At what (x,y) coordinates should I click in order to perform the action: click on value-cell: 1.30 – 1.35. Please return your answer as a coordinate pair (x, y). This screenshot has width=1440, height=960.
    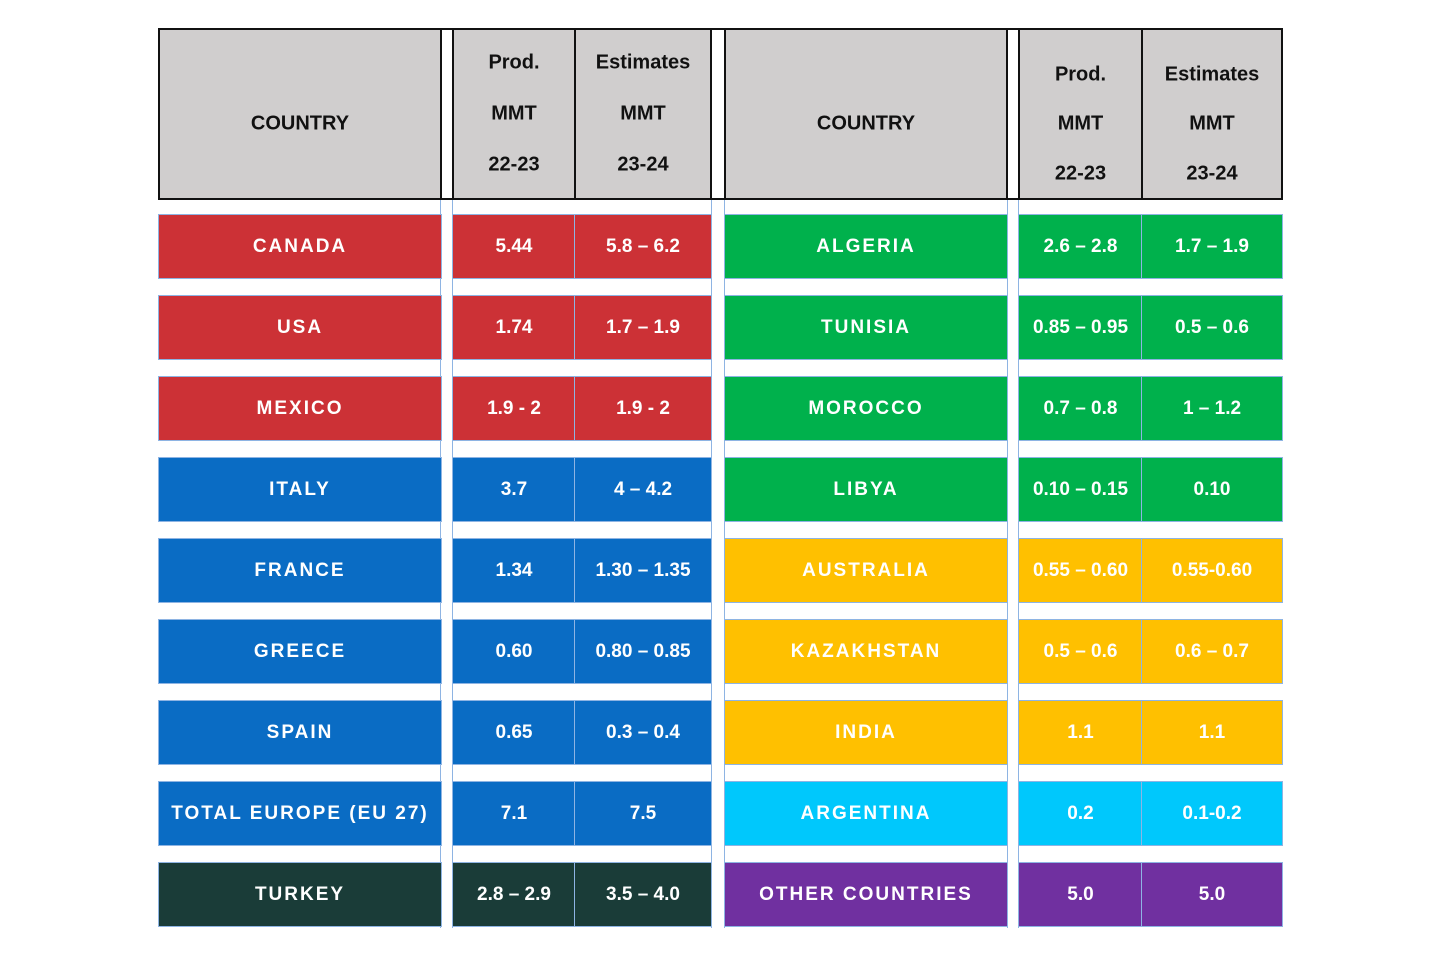
    Looking at the image, I should click on (643, 570).